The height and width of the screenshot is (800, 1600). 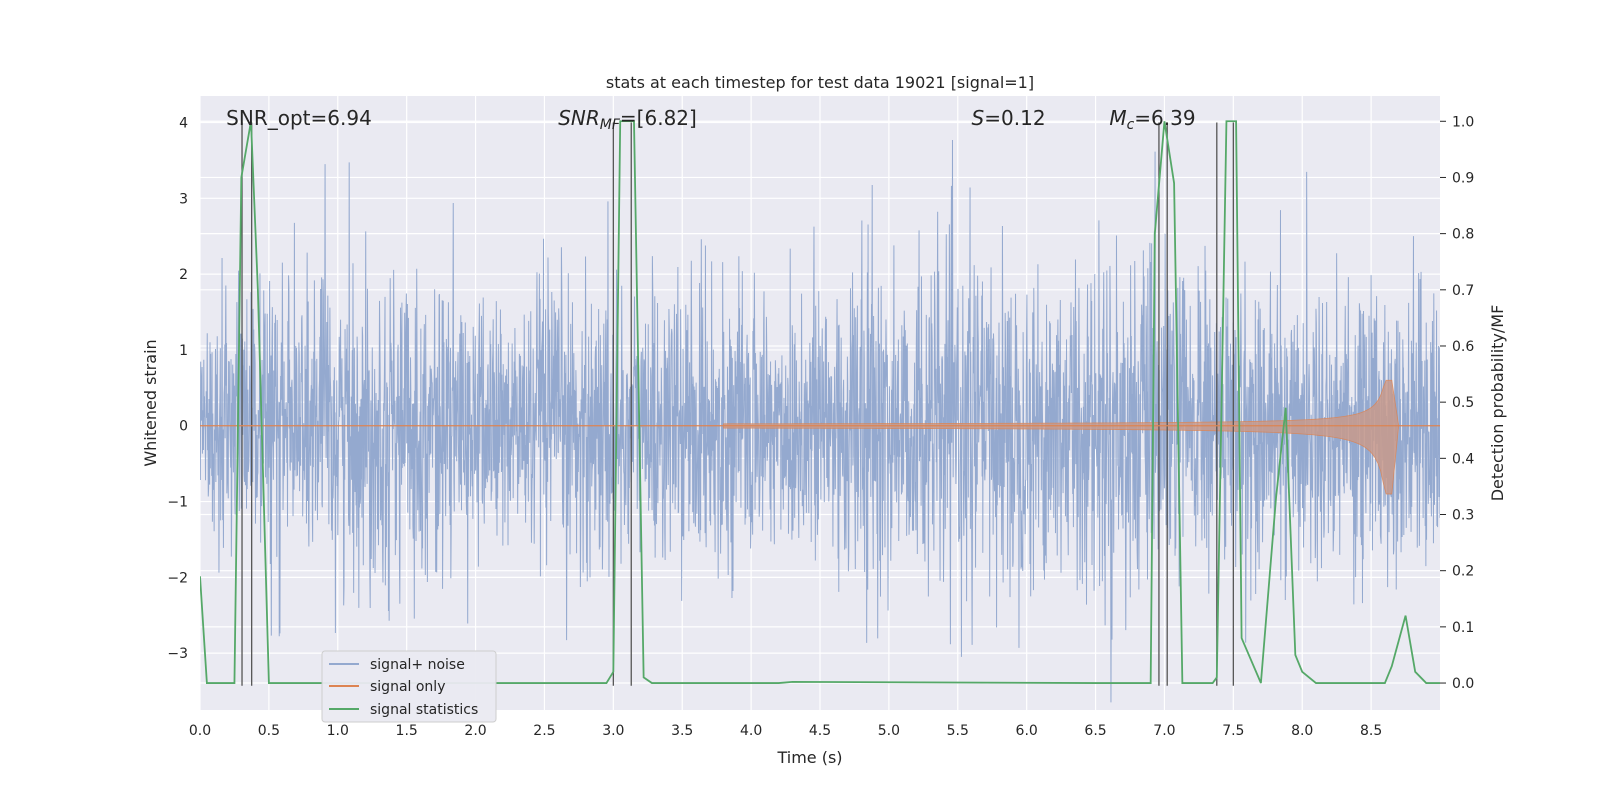 I want to click on x-tick-label: 0.0, so click(x=200, y=731).